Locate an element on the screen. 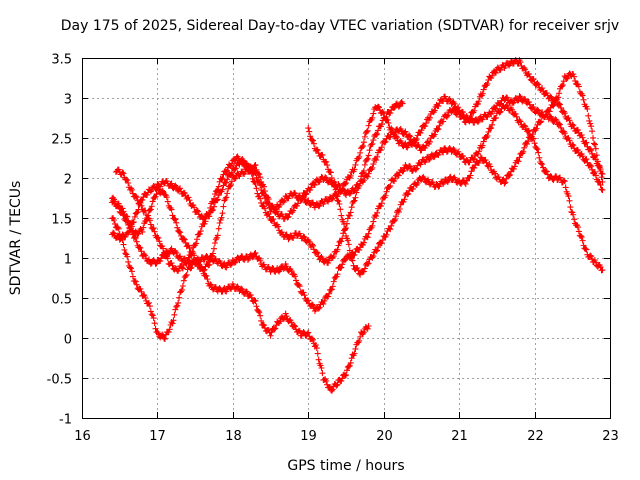 The height and width of the screenshot is (480, 640). y-tick-label: 0 is located at coordinates (68, 340).